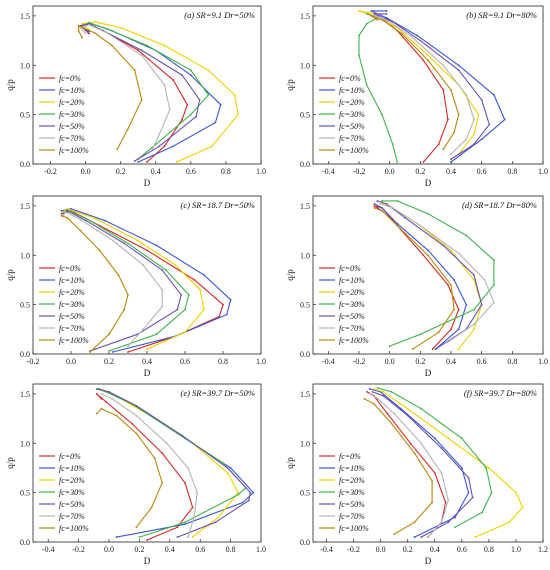 The width and height of the screenshot is (550, 570). Describe the element at coordinates (499, 205) in the screenshot. I see `panel-title: (d) SR=18.7 Dr=80%` at that location.